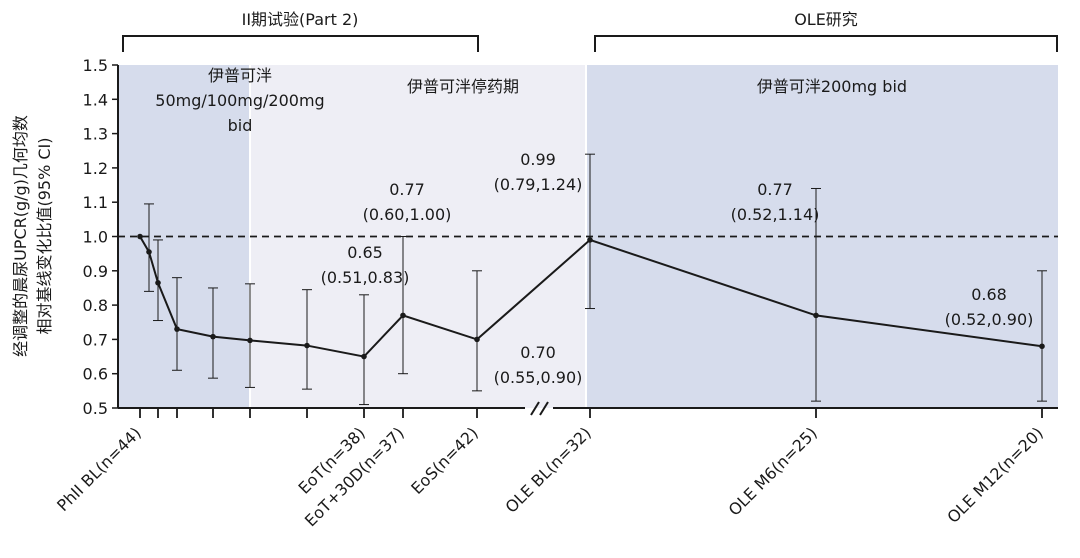 The image size is (1080, 558). I want to click on y-tick-label: 1.3, so click(95, 134).